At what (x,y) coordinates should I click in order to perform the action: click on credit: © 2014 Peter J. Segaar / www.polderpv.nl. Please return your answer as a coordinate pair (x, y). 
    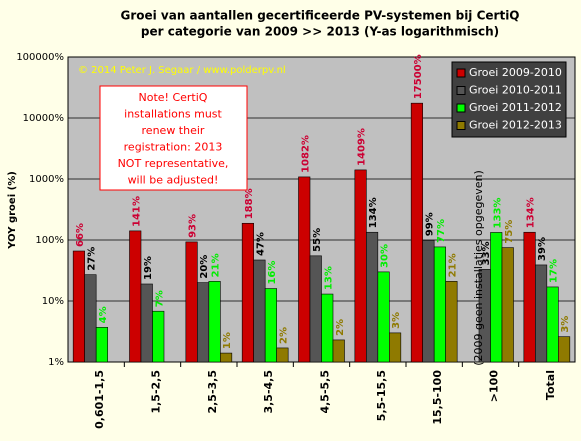
    Looking at the image, I should click on (182, 70).